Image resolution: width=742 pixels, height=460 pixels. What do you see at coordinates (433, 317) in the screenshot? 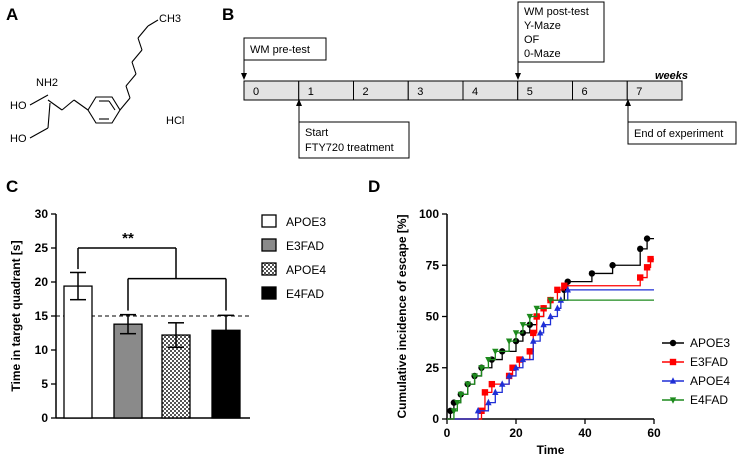
I see `y-tick-label: 50` at bounding box center [433, 317].